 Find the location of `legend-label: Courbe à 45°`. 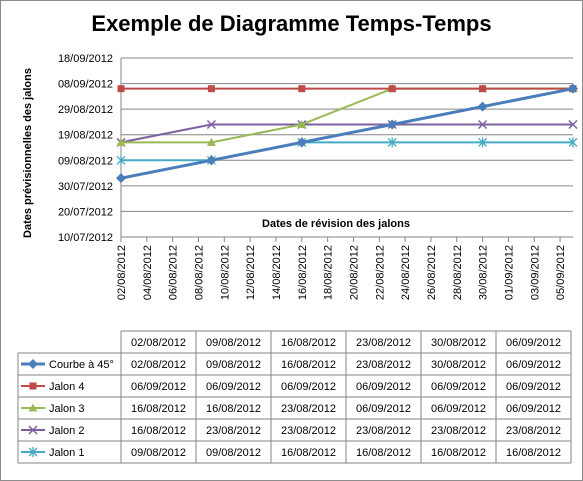

legend-label: Courbe à 45° is located at coordinates (81, 365).